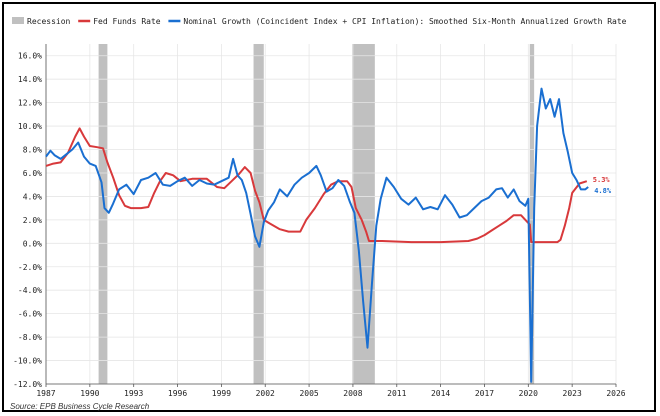 The height and width of the screenshot is (416, 660). I want to click on x-tick-label: 2014, so click(440, 393).